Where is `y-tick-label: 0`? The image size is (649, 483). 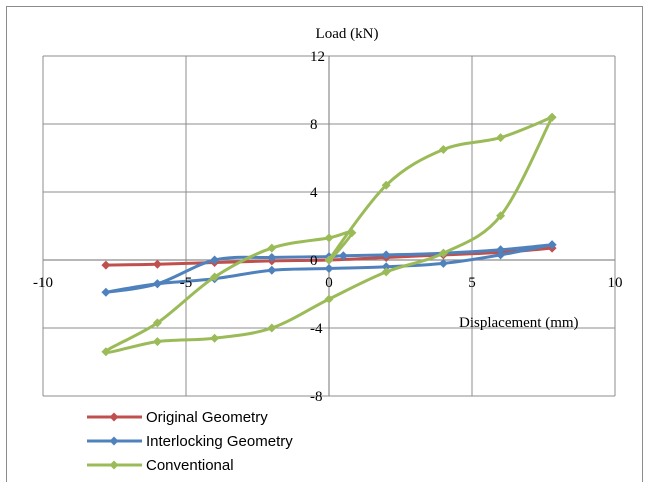
y-tick-label: 0 is located at coordinates (314, 261).